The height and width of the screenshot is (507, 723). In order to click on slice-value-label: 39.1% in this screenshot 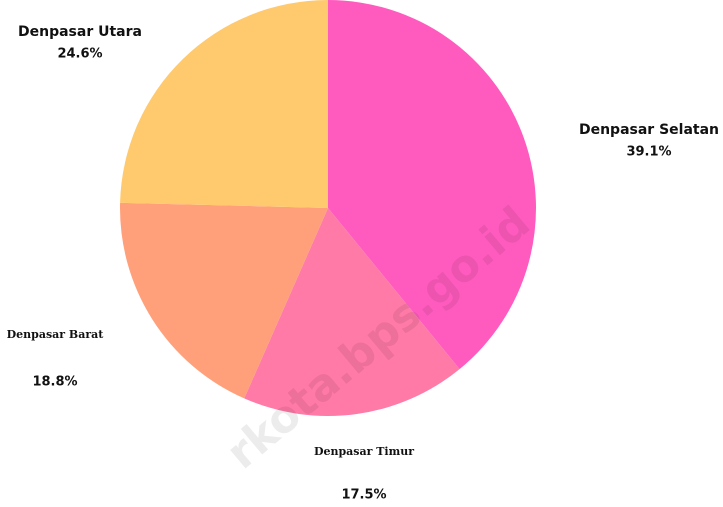, I will do `click(648, 152)`.